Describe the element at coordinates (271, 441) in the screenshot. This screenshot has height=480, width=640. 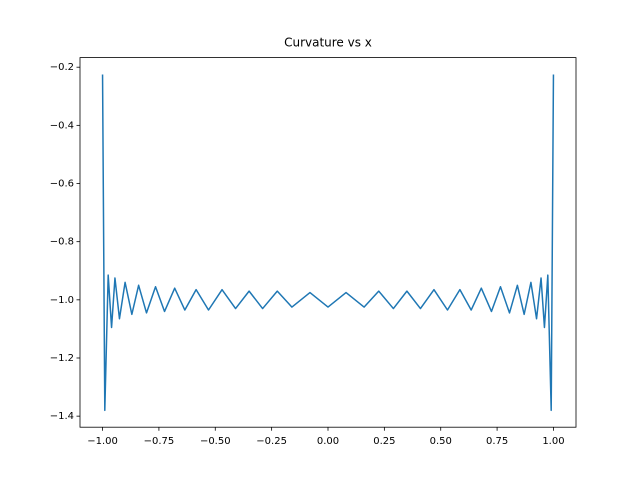
I see `x-tick-label: −0.25` at that location.